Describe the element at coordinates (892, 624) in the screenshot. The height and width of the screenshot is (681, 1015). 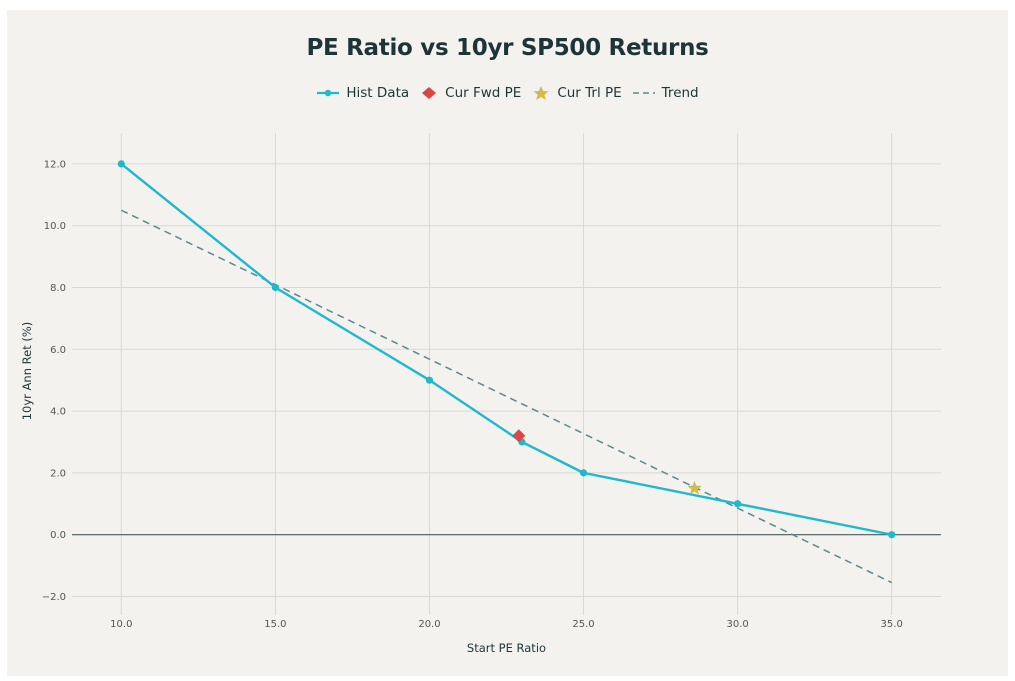
I see `x-tick-label: 35.0` at that location.